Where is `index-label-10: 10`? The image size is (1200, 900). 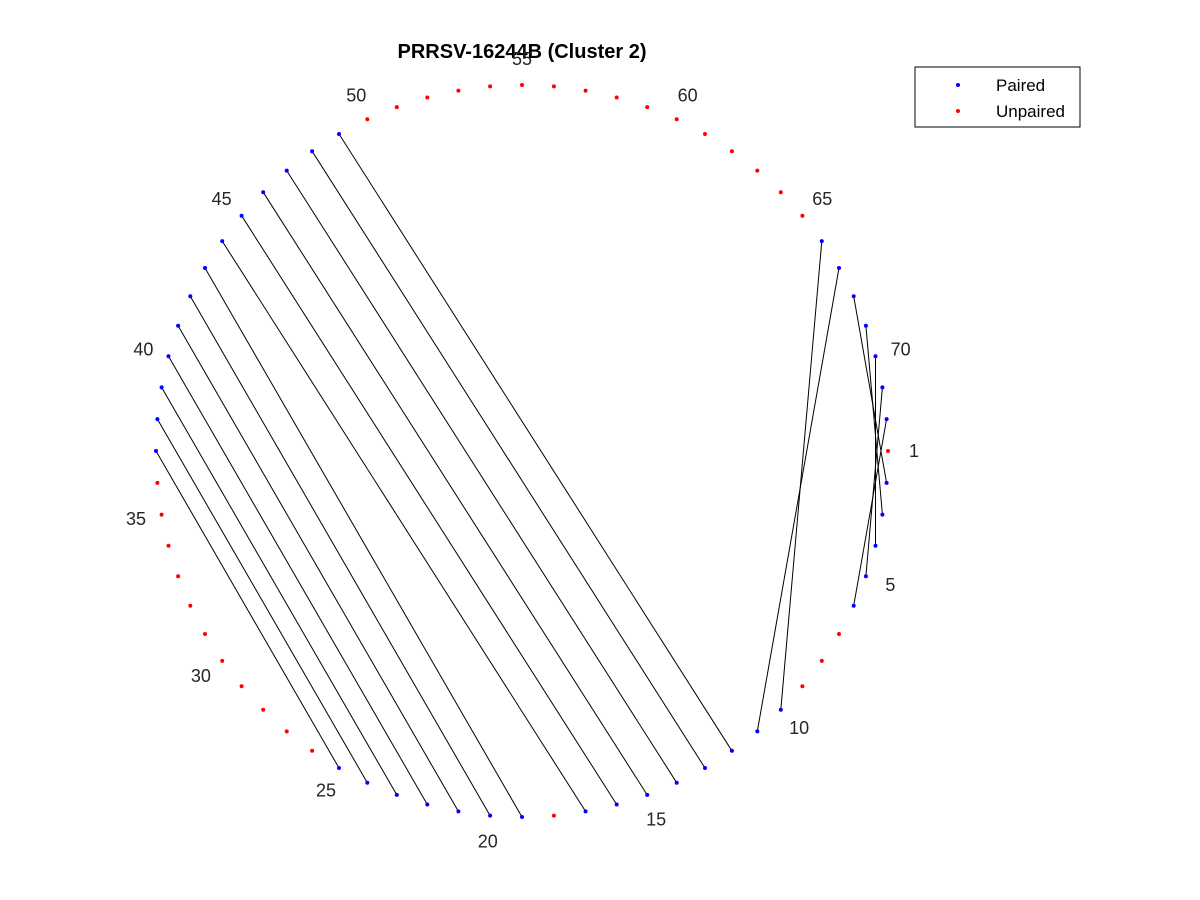
index-label-10: 10 is located at coordinates (799, 728).